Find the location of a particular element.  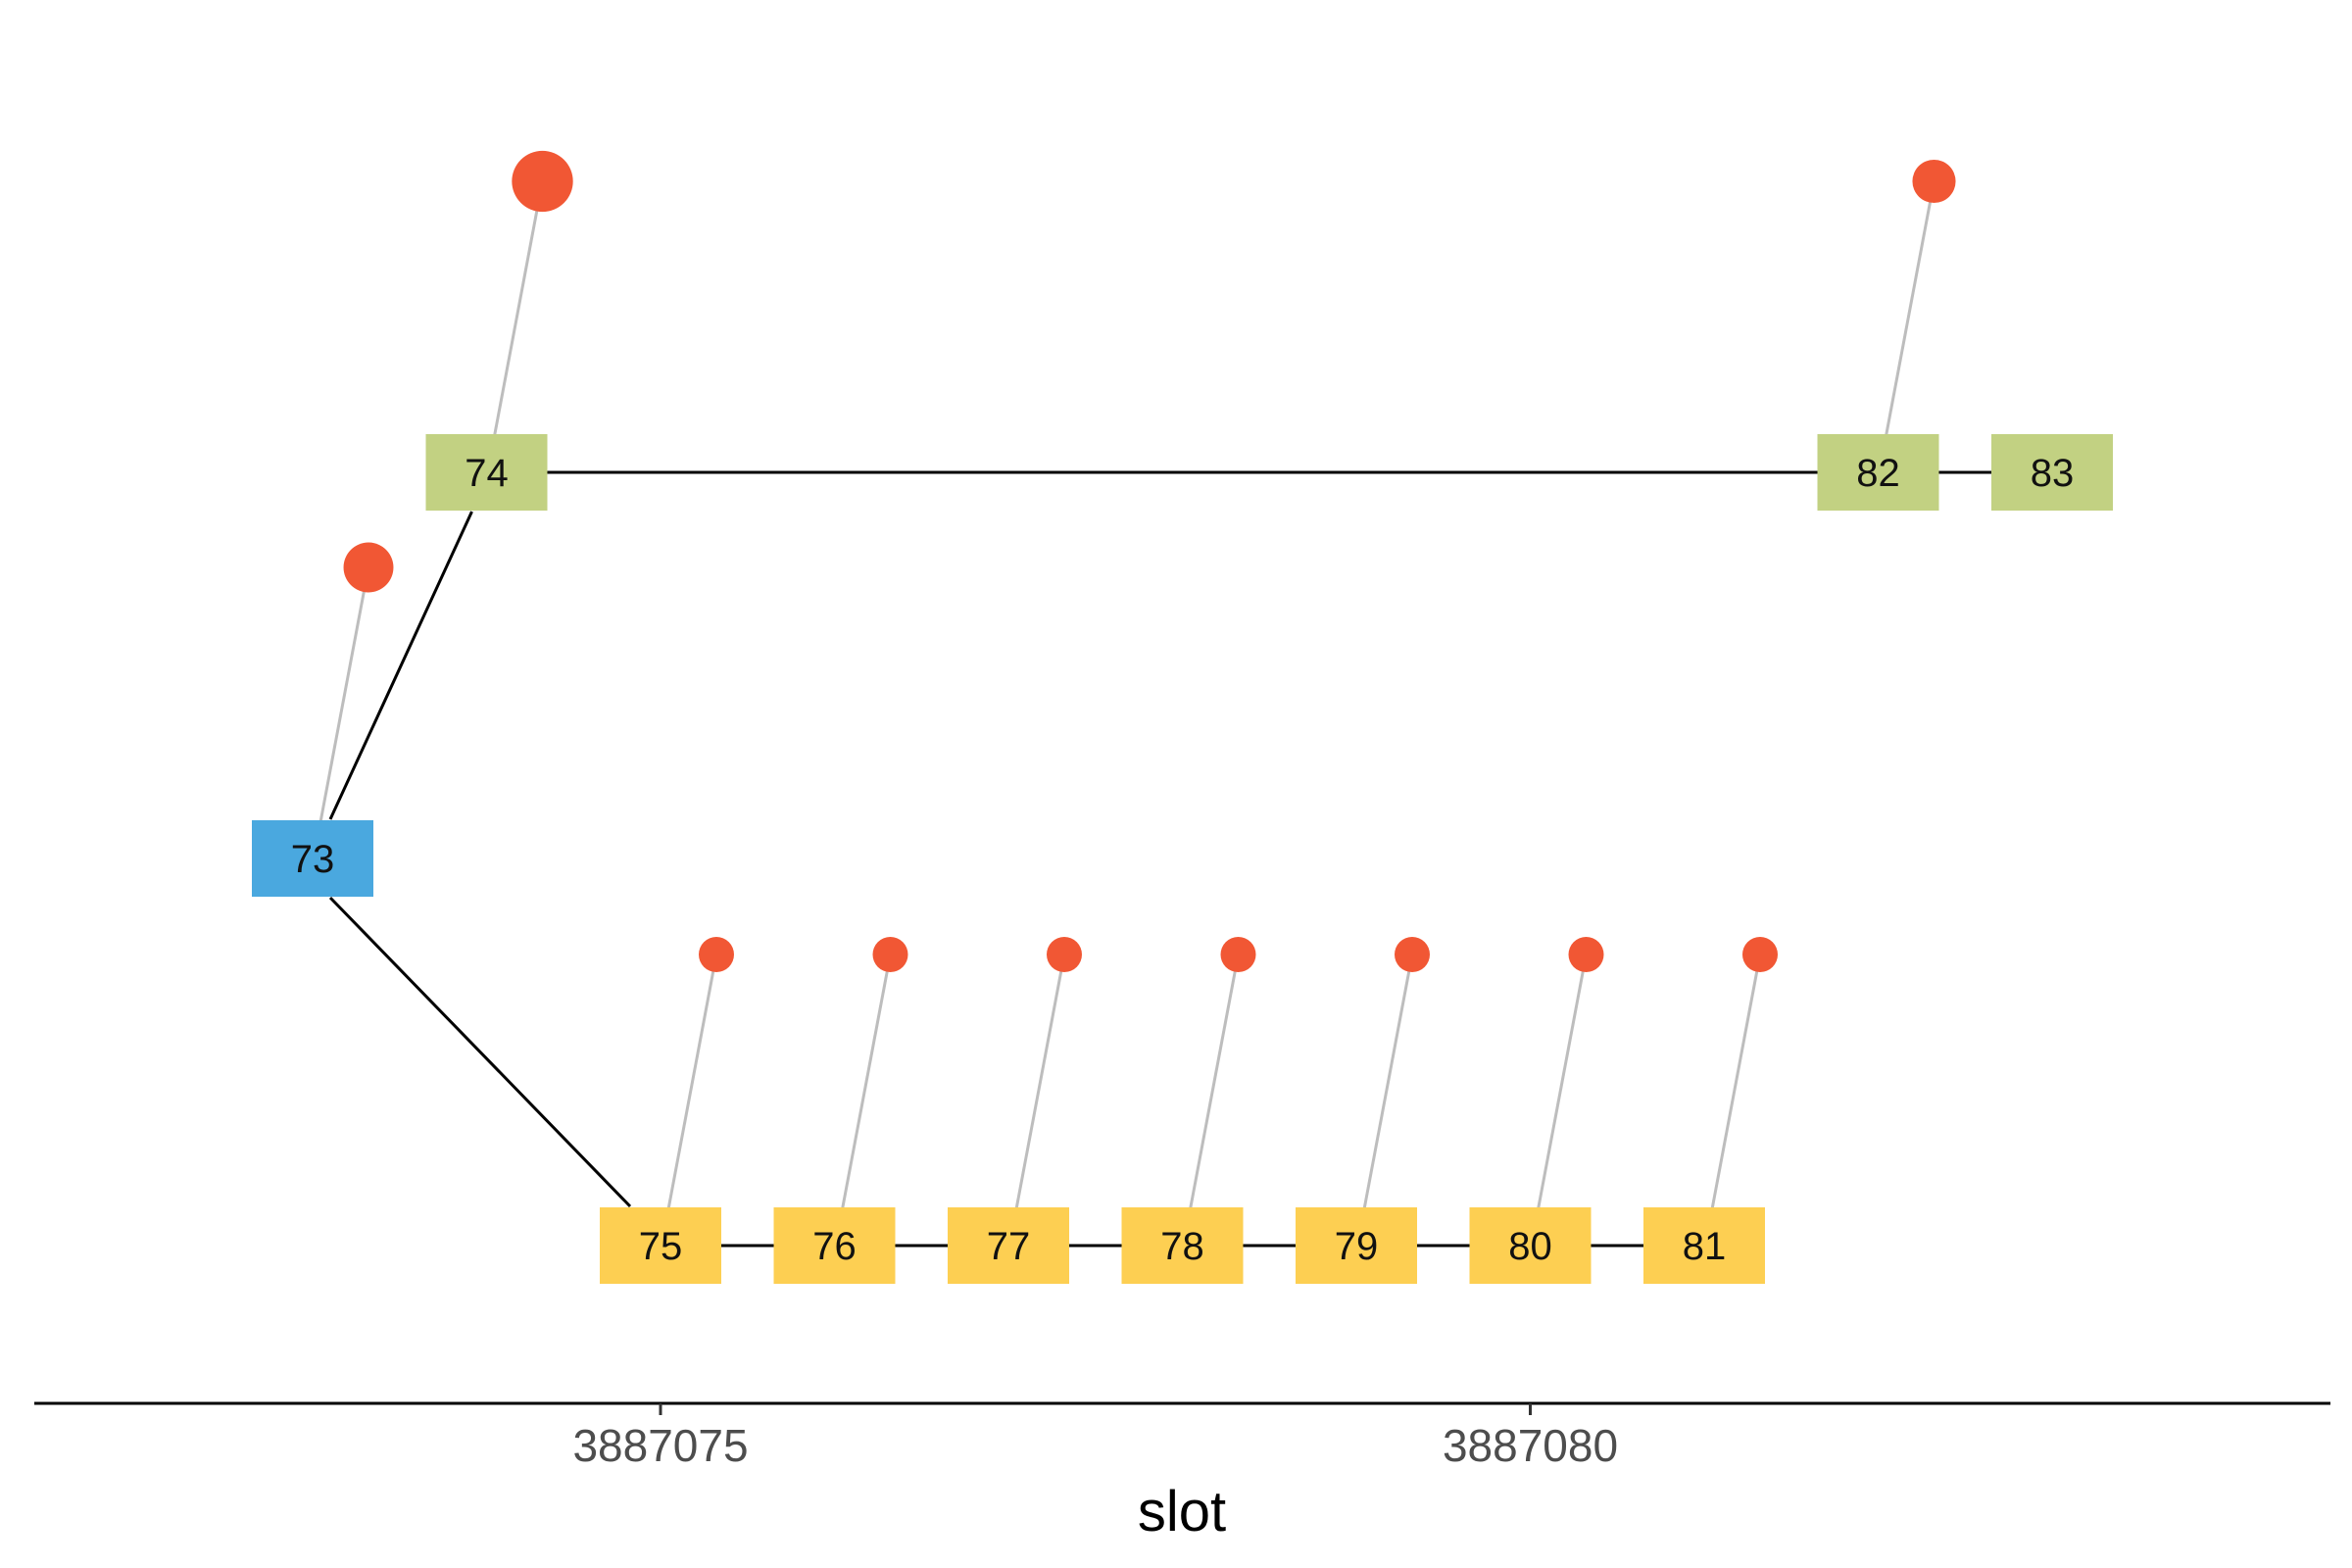

block-node-77: 77 is located at coordinates (1008, 1245).